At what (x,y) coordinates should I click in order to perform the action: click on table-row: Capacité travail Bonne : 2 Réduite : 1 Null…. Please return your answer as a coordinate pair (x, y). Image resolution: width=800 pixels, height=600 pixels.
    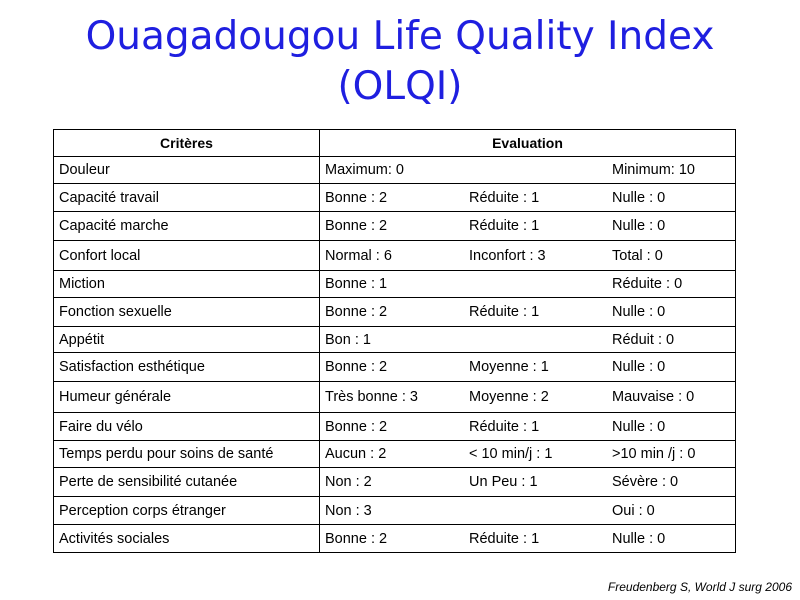
    Looking at the image, I should click on (394, 197).